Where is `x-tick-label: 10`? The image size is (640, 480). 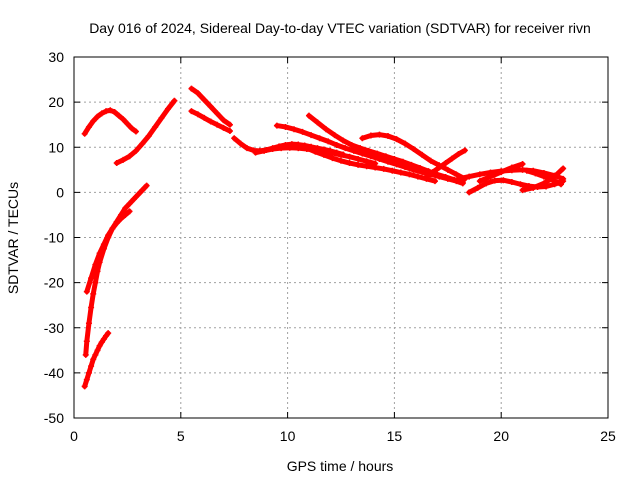
x-tick-label: 10 is located at coordinates (288, 436).